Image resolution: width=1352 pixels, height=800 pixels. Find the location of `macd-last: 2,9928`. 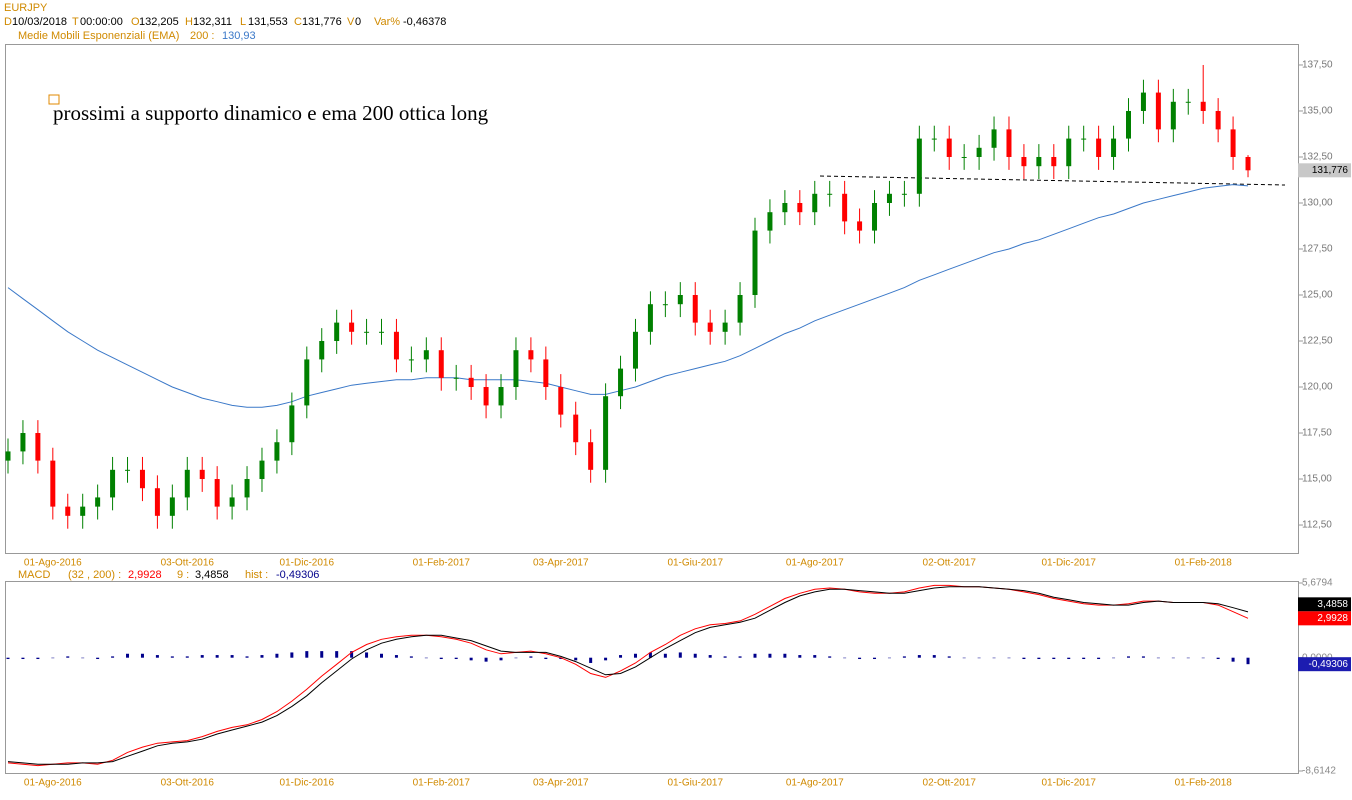

macd-last: 2,9928 is located at coordinates (145, 575).